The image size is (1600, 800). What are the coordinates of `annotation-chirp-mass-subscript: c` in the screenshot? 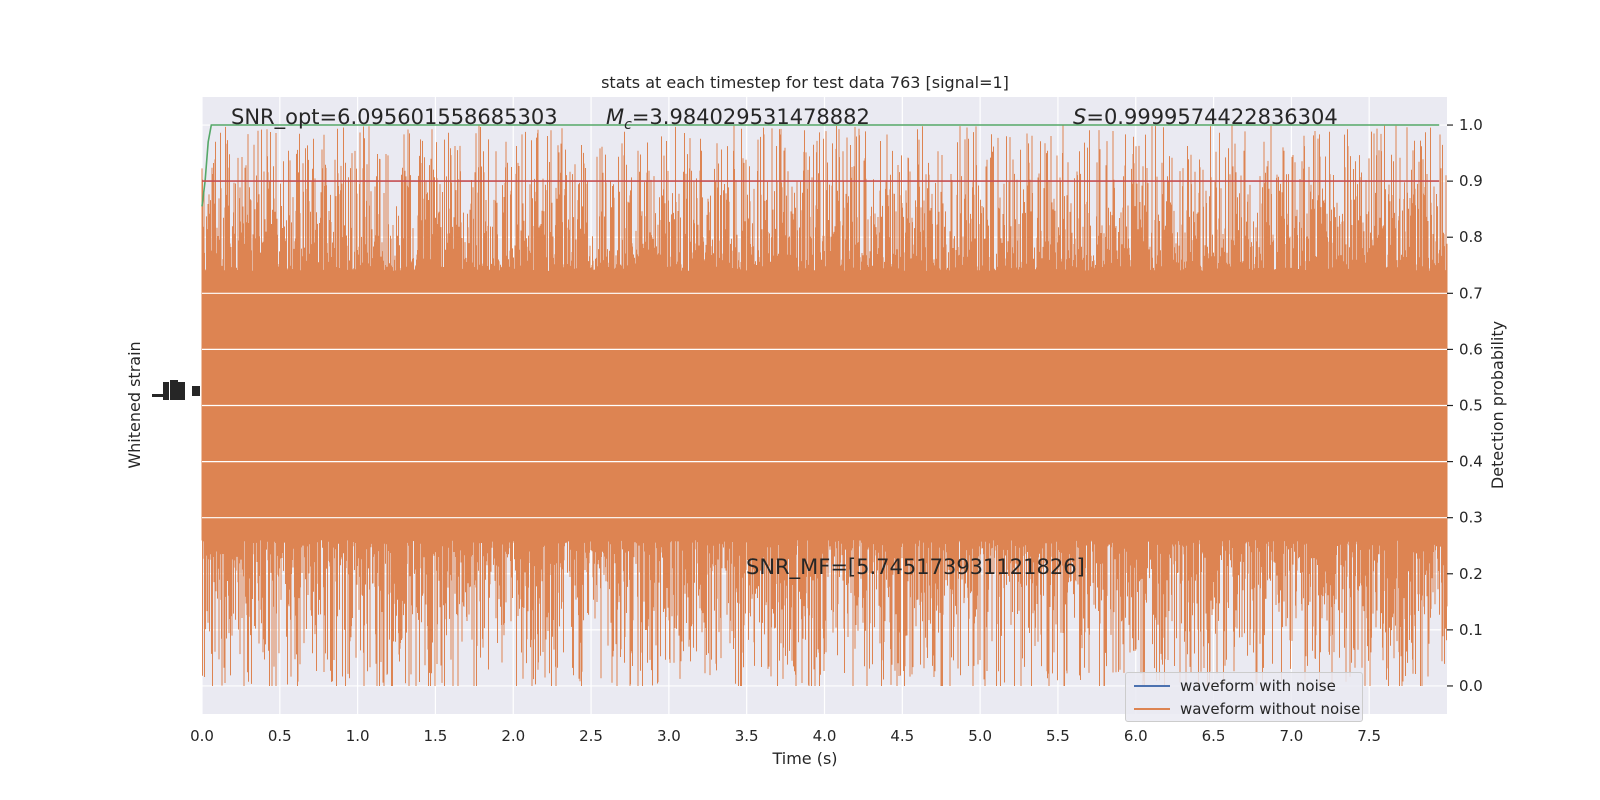 It's located at (628, 125).